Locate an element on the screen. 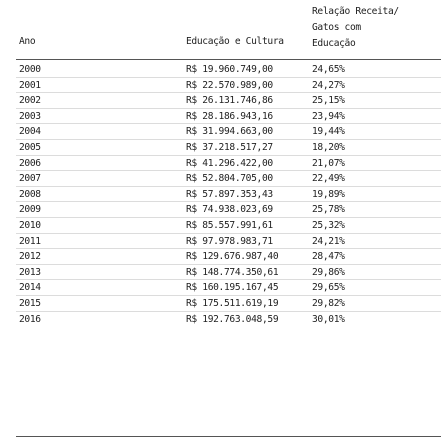  cell-ano: 2001 is located at coordinates (30, 85).